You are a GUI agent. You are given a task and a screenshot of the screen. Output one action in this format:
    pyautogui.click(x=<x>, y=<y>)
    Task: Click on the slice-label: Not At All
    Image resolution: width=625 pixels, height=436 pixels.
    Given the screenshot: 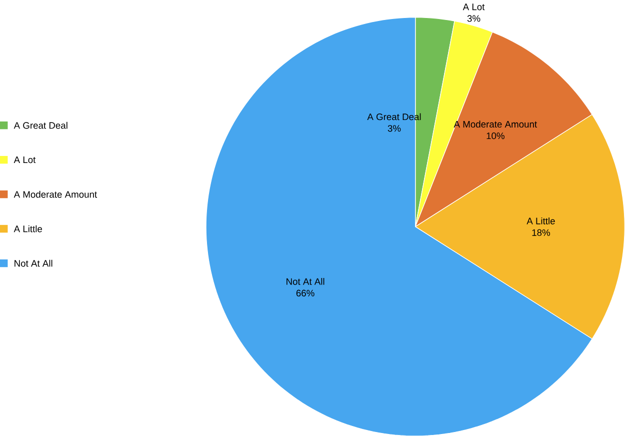 What is the action you would take?
    pyautogui.click(x=305, y=281)
    